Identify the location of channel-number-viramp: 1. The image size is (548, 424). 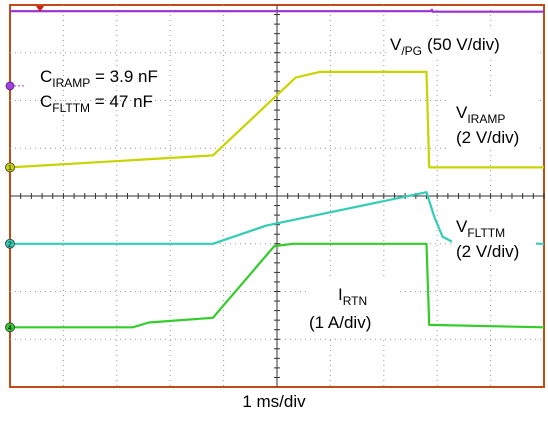
(10, 168).